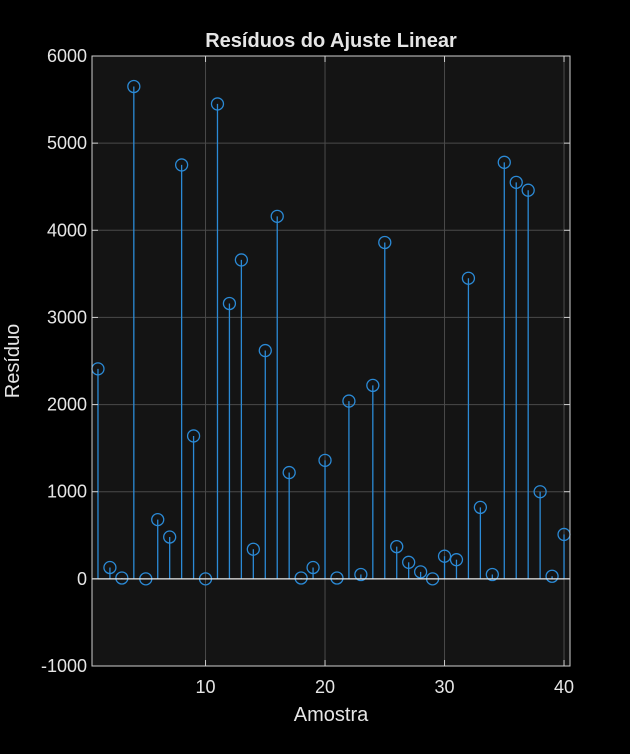 The height and width of the screenshot is (754, 630). Describe the element at coordinates (331, 715) in the screenshot. I see `x-axis-label: Amostra` at that location.